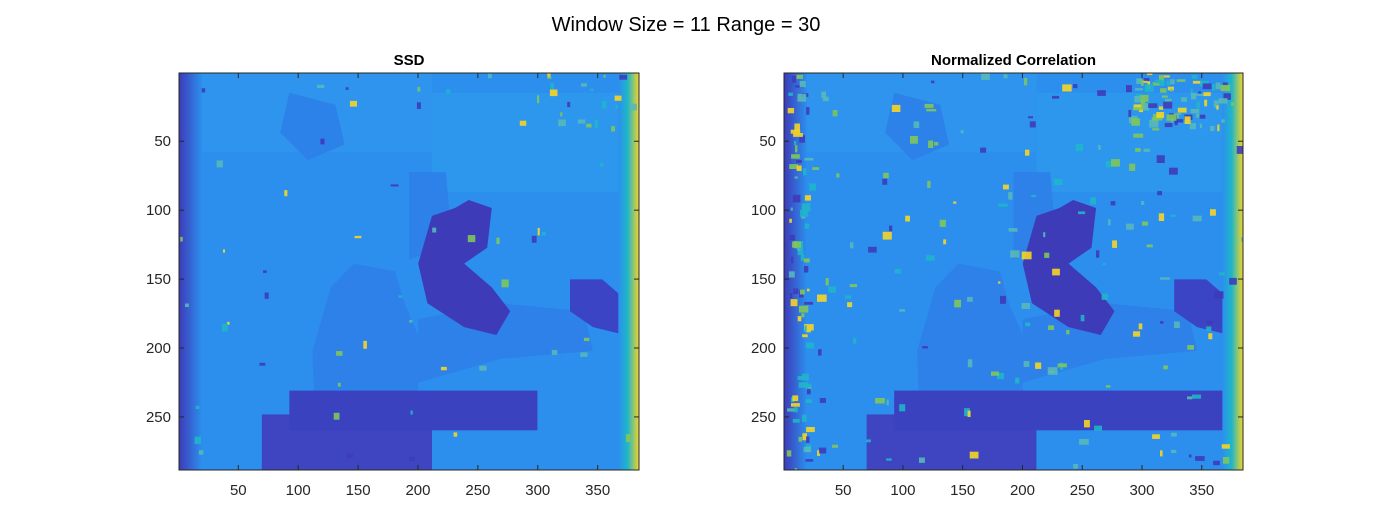 The width and height of the screenshot is (1373, 525). I want to click on figure-title: Window Size = 11 Range = 30, so click(686, 25).